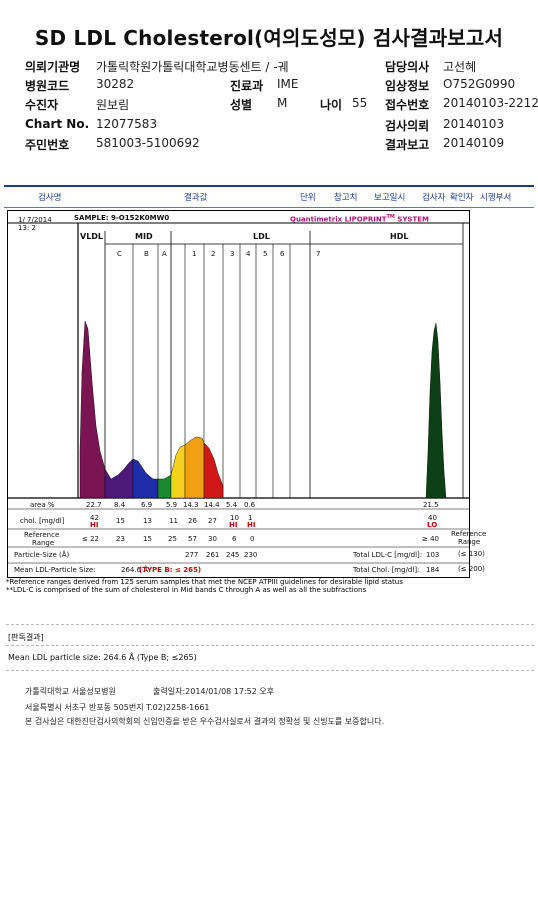  I want to click on column-header: 단위, so click(308, 198).